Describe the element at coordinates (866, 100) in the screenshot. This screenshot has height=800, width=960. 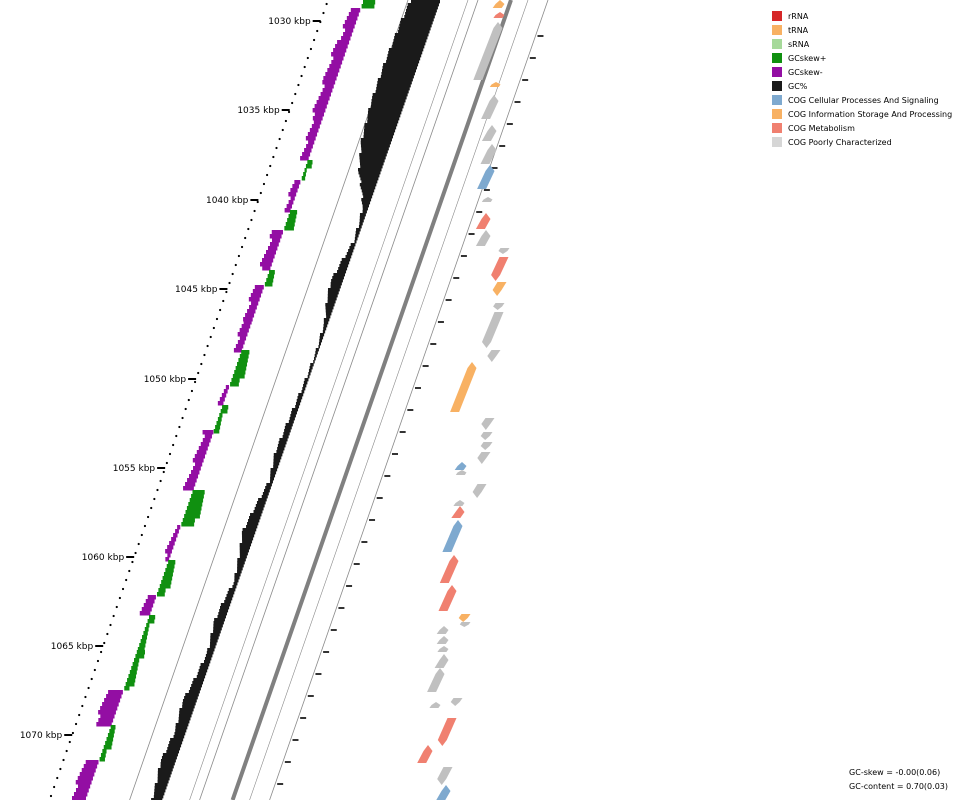
I see `legend-item: COG Cellular Processes And Signaling` at that location.